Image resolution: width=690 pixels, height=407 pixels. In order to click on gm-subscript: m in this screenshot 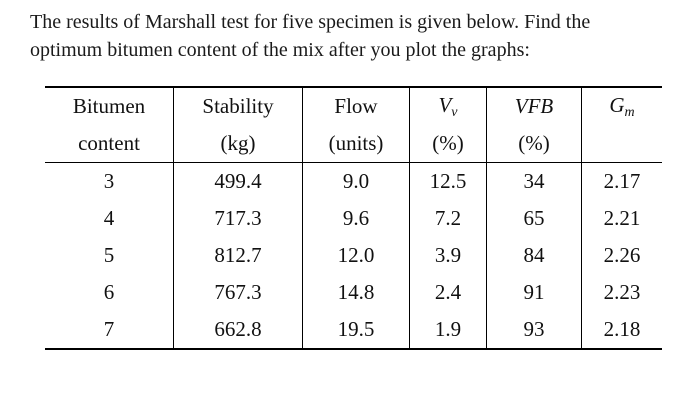, I will do `click(629, 112)`.